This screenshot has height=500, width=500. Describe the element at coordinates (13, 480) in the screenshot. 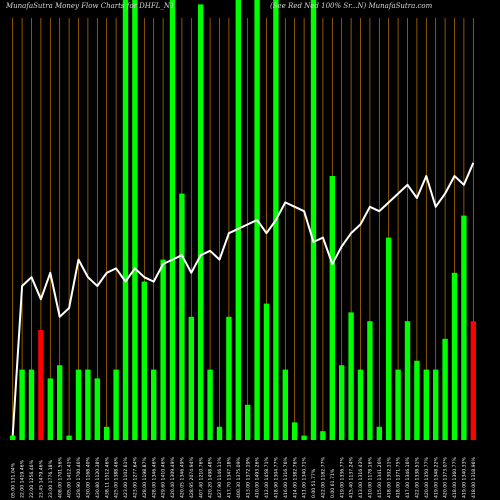

I see `x-tick-label: 05.00 131.04%` at that location.